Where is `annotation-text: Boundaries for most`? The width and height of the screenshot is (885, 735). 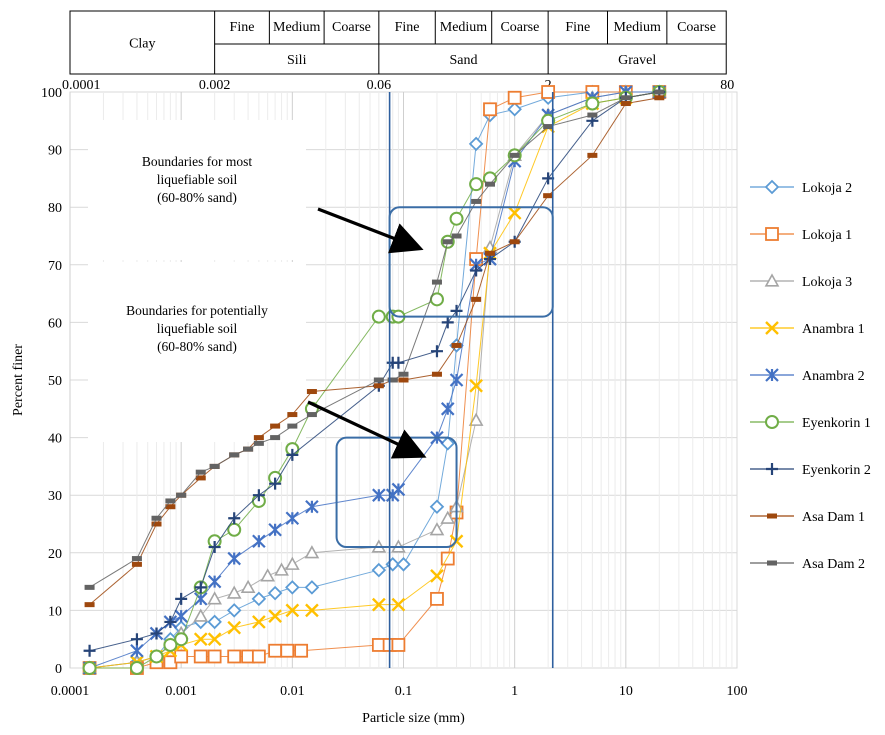 annotation-text: Boundaries for most is located at coordinates (197, 161).